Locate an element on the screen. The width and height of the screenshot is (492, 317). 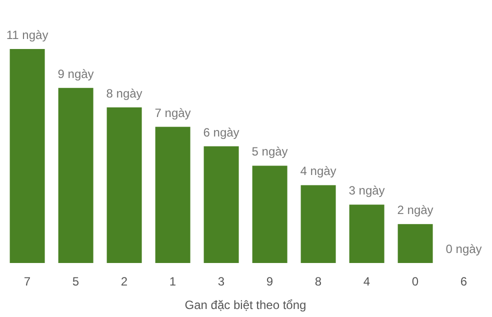
data-label: 6 ngày is located at coordinates (221, 132).